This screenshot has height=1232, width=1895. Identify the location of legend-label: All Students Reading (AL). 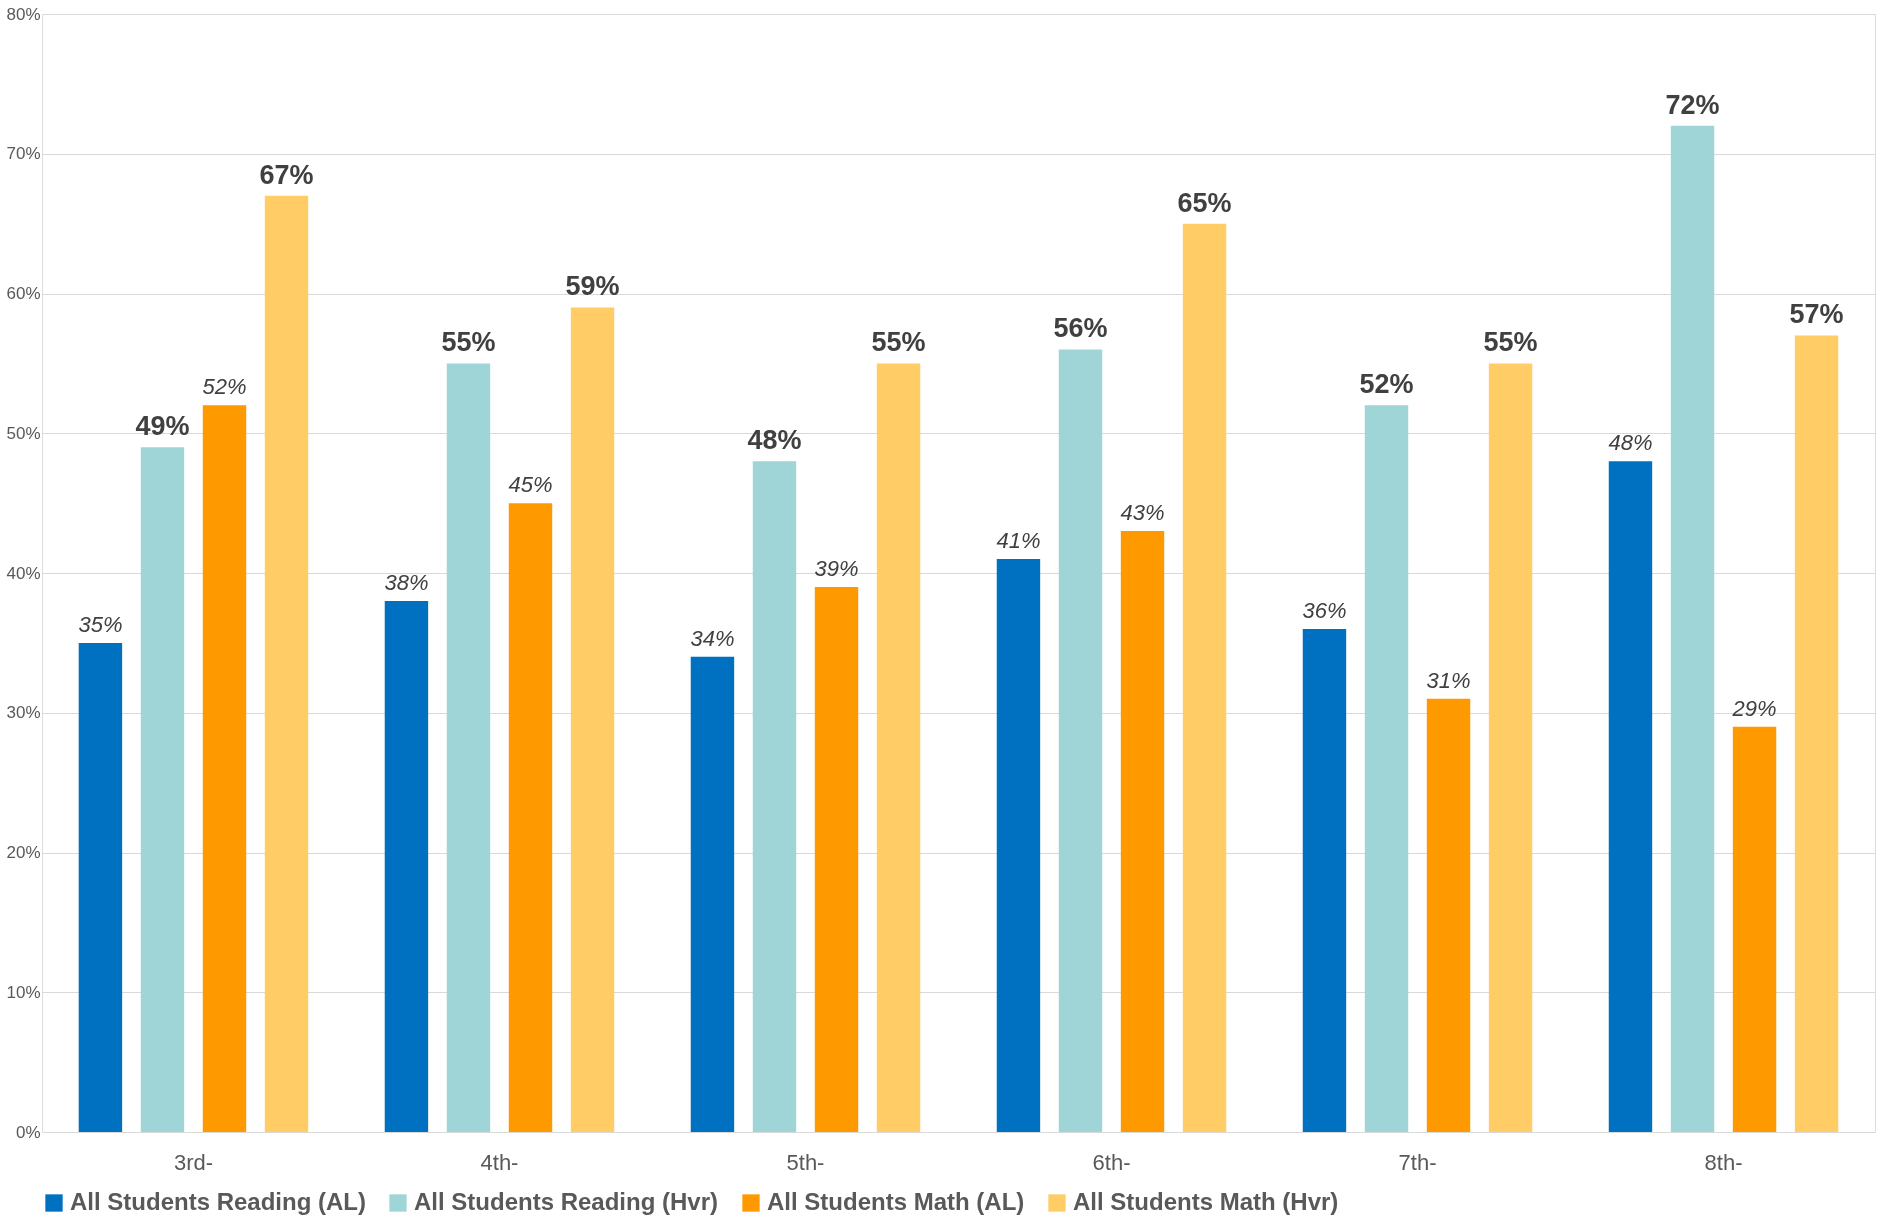
(218, 1201).